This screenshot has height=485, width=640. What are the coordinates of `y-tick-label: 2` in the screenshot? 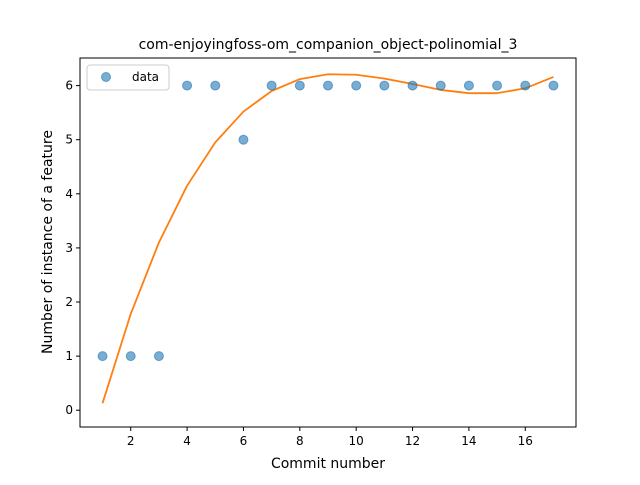 It's located at (69, 302).